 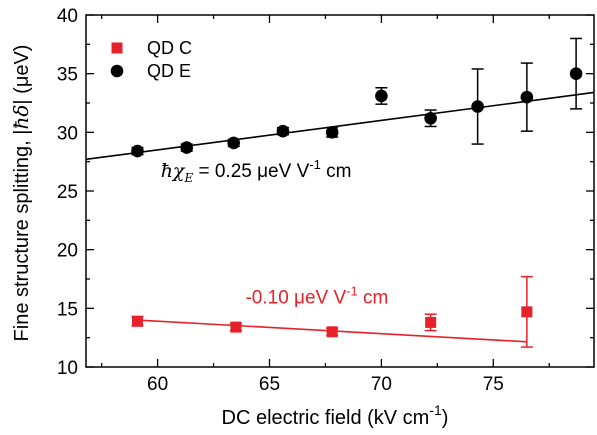 What do you see at coordinates (117, 48) in the screenshot?
I see `legend-marker-qd-c` at bounding box center [117, 48].